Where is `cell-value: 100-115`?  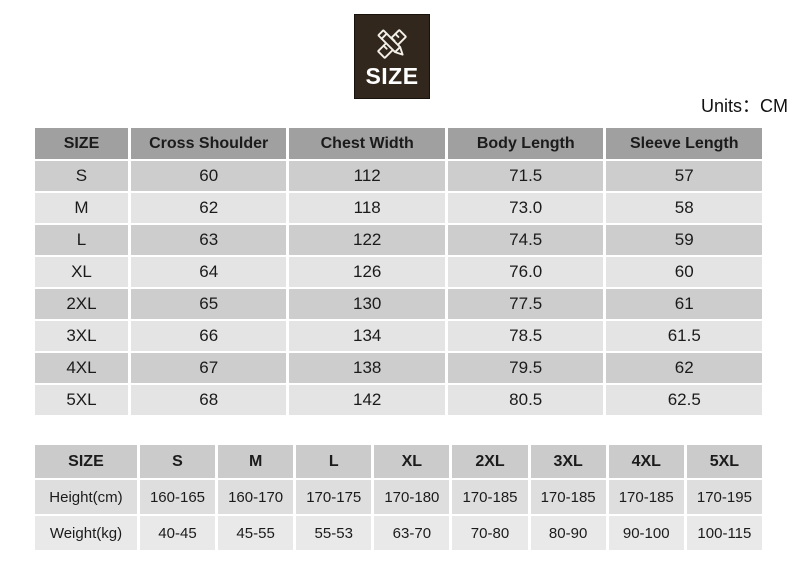
cell-value: 100-115 is located at coordinates (724, 533).